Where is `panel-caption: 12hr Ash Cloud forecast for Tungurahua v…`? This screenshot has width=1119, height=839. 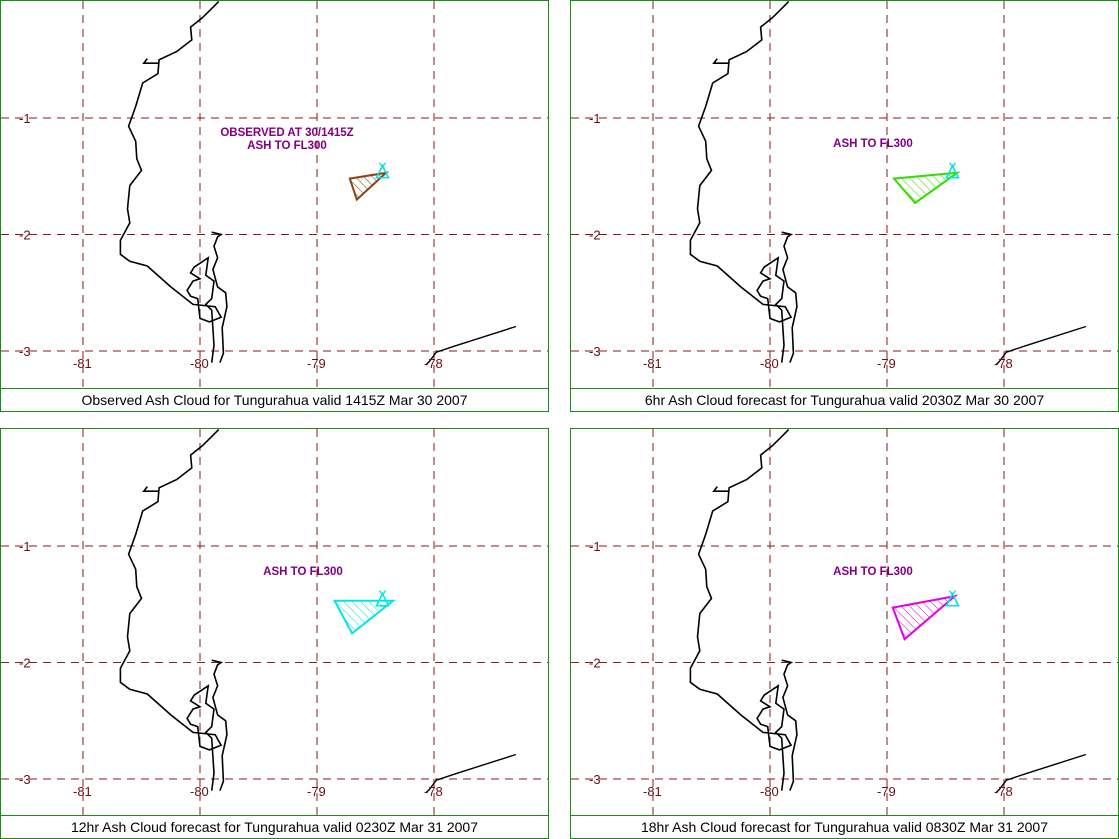 panel-caption: 12hr Ash Cloud forecast for Tungurahua v… is located at coordinates (274, 826).